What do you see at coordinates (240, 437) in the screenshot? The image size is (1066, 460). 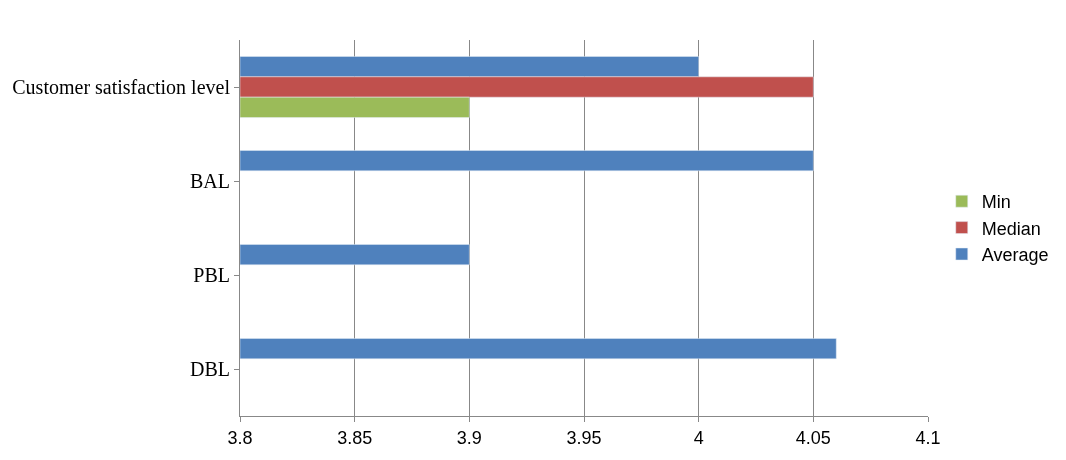 I see `x-tick-label: 3.8` at bounding box center [240, 437].